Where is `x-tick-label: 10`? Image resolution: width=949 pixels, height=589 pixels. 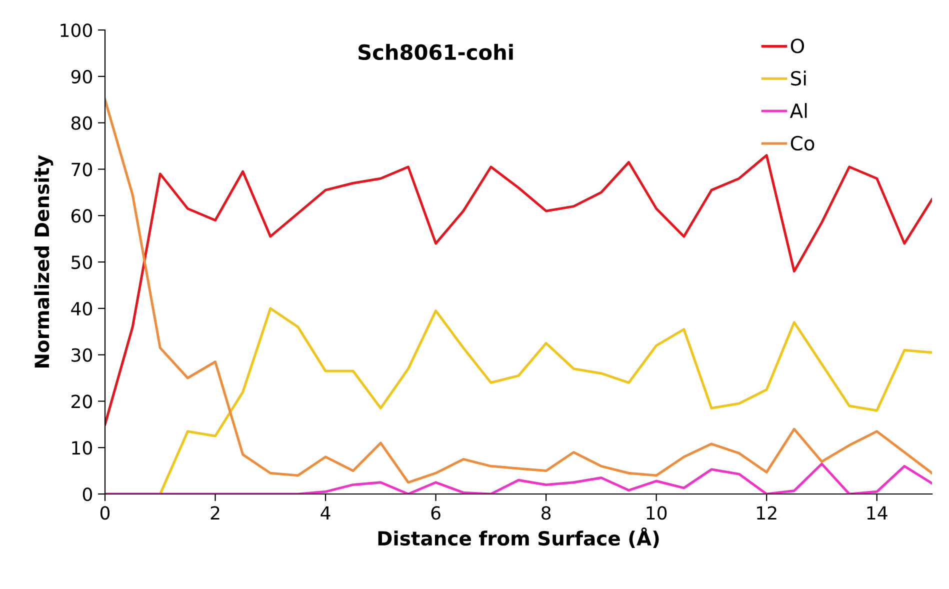 x-tick-label: 10 is located at coordinates (656, 513).